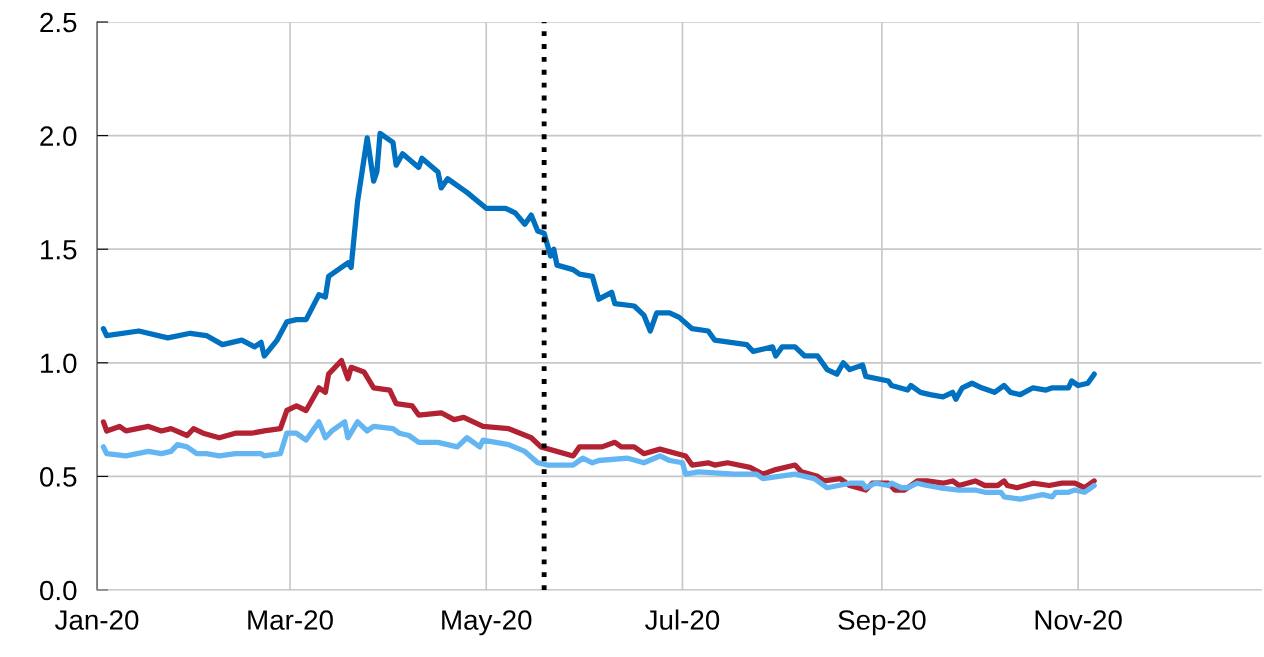  What do you see at coordinates (58, 477) in the screenshot?
I see `y-tick-label: 0.5` at bounding box center [58, 477].